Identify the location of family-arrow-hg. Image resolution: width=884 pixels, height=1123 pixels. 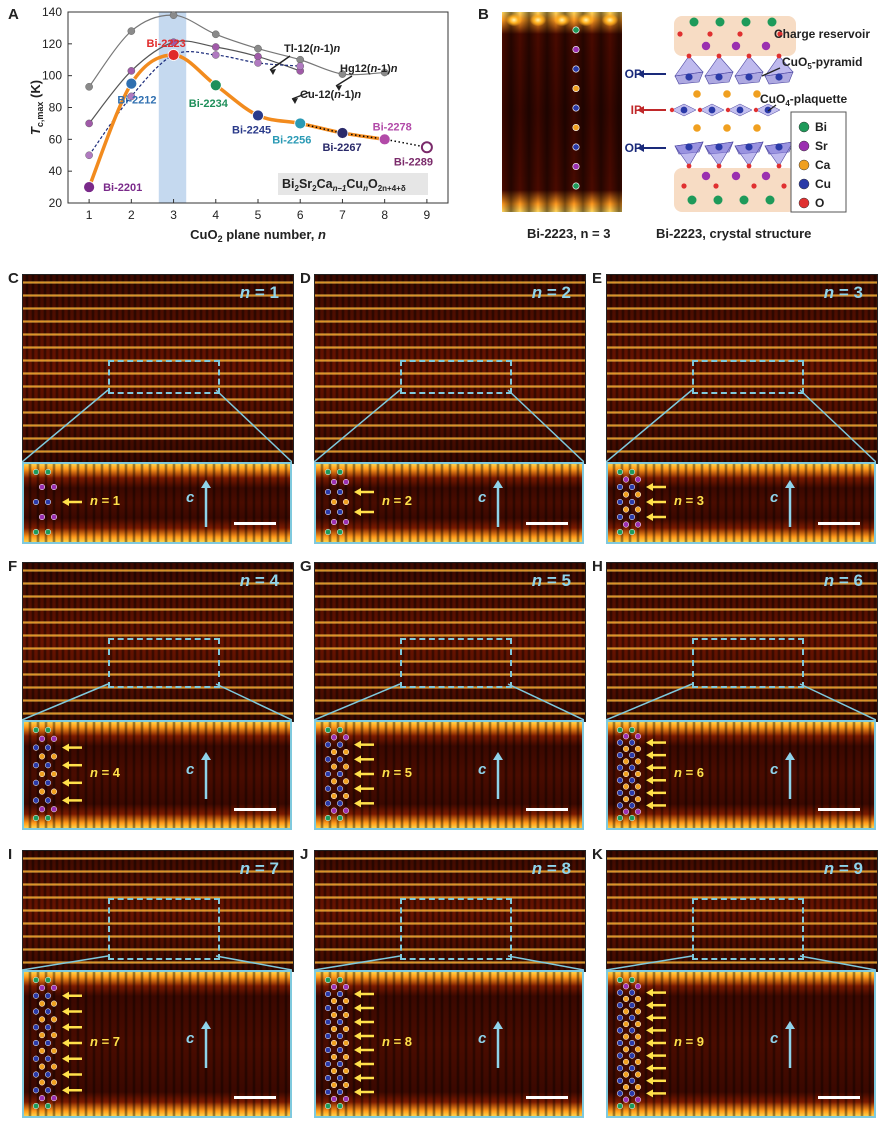
(344, 81).